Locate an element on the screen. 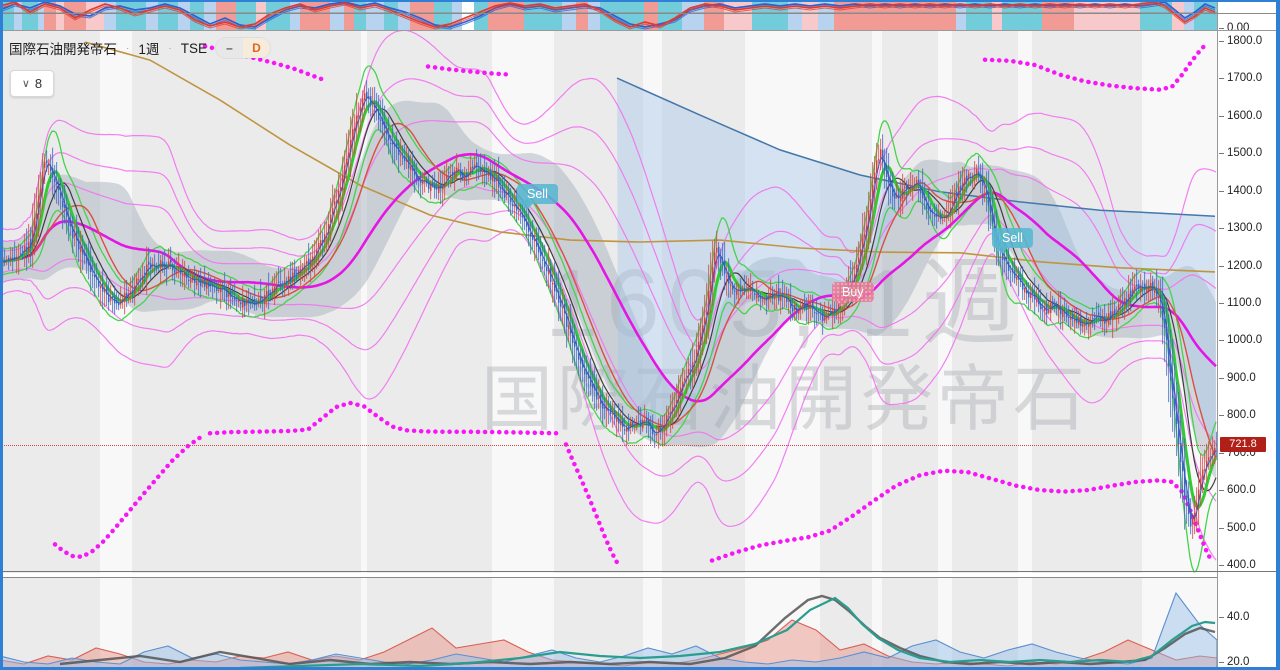 This screenshot has height=670, width=1280. last-price-badge: 721.8 is located at coordinates (1243, 445).